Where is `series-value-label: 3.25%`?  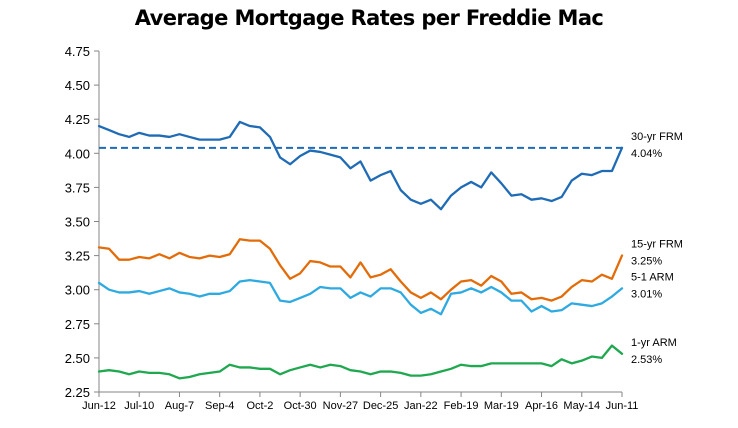 series-value-label: 3.25% is located at coordinates (646, 262).